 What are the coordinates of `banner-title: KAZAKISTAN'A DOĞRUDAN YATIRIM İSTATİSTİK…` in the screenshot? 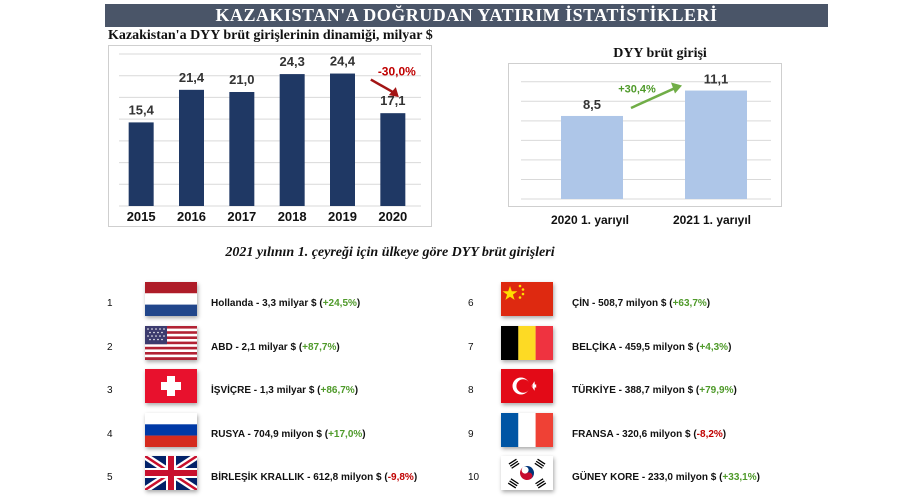 It's located at (466, 15).